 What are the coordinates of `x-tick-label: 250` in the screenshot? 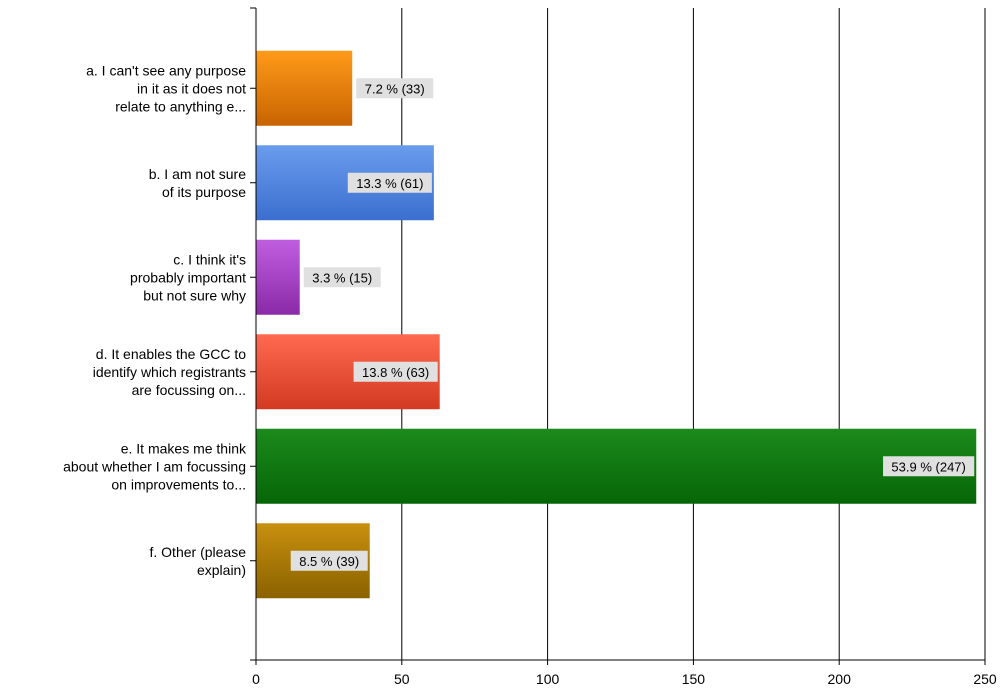 It's located at (985, 679).